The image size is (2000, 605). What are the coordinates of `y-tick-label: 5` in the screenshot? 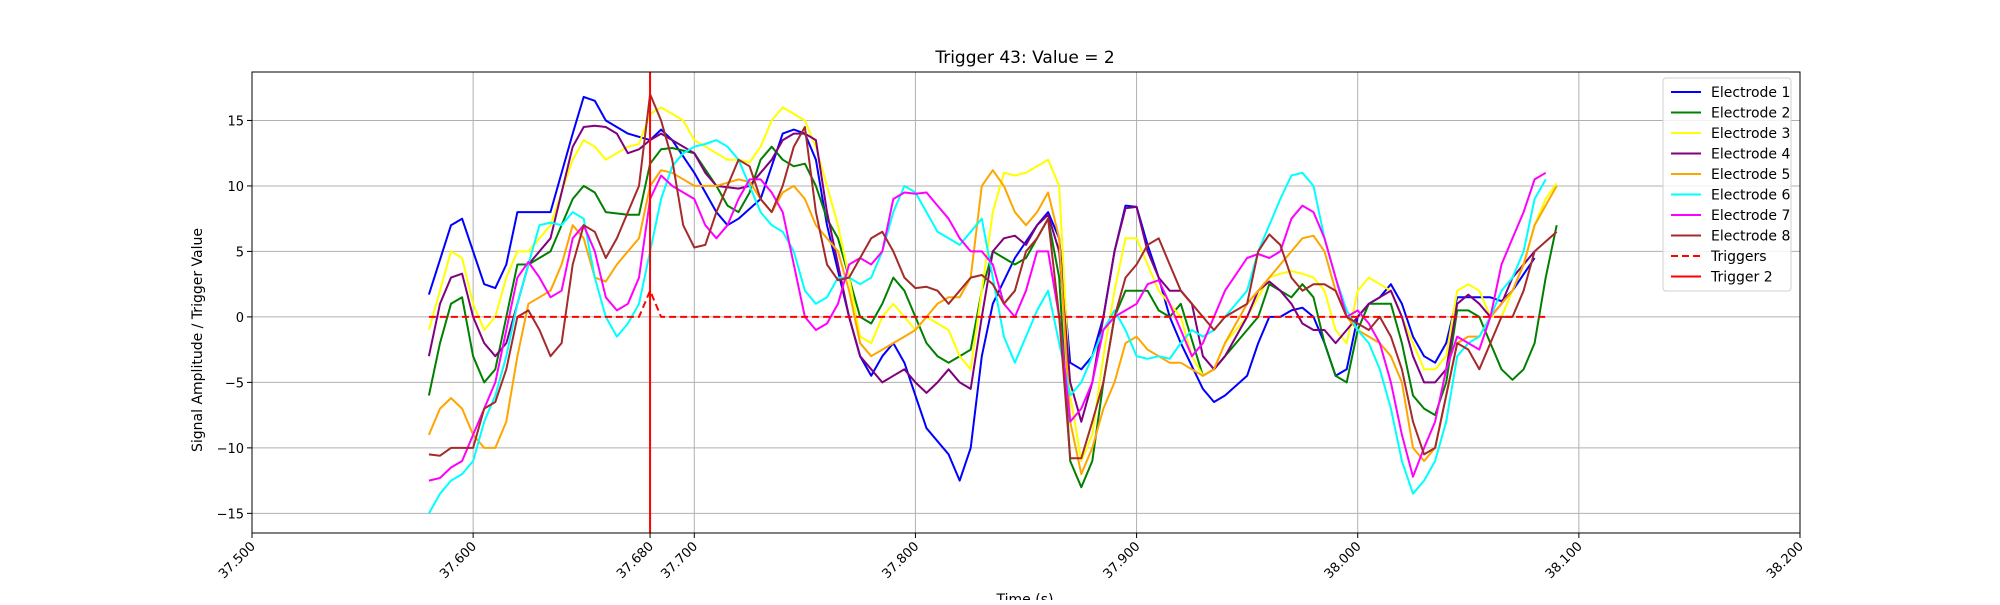 It's located at (240, 252).